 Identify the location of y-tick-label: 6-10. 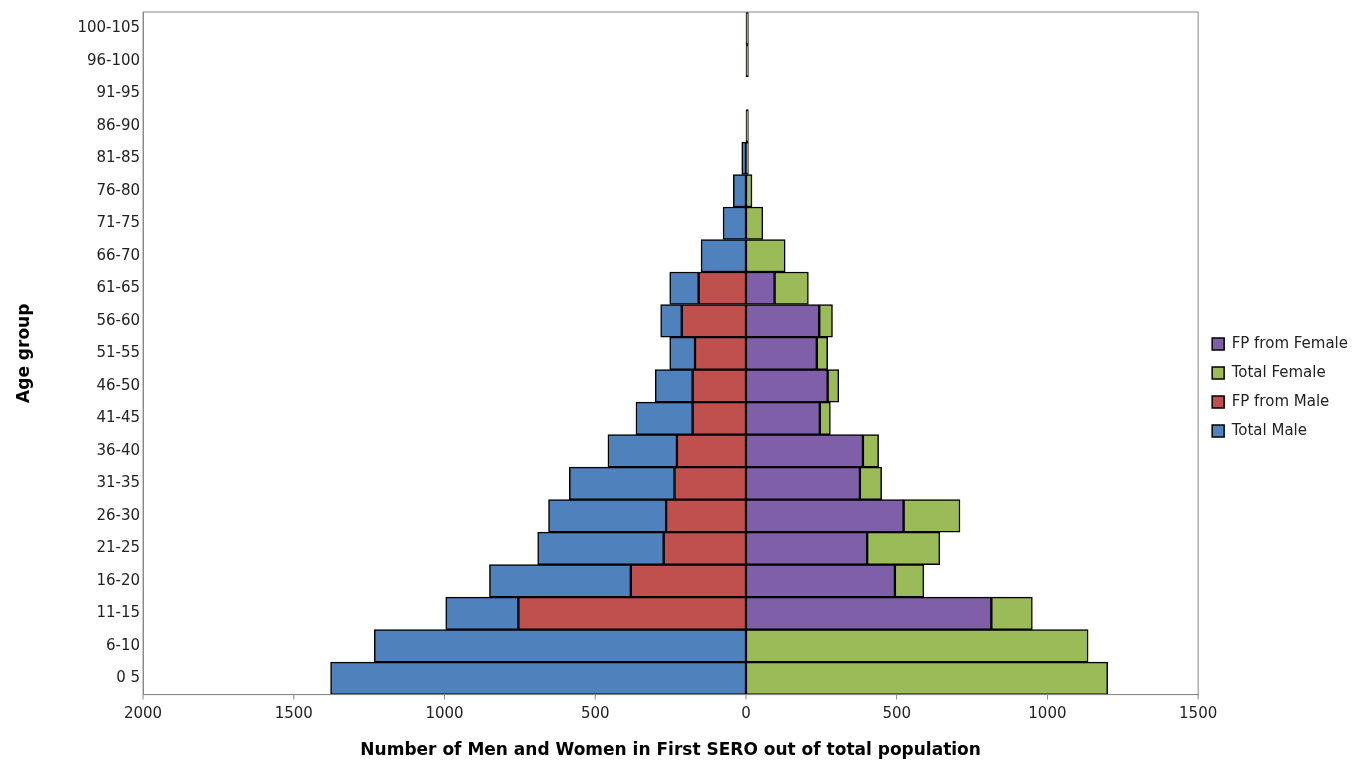
(123, 644).